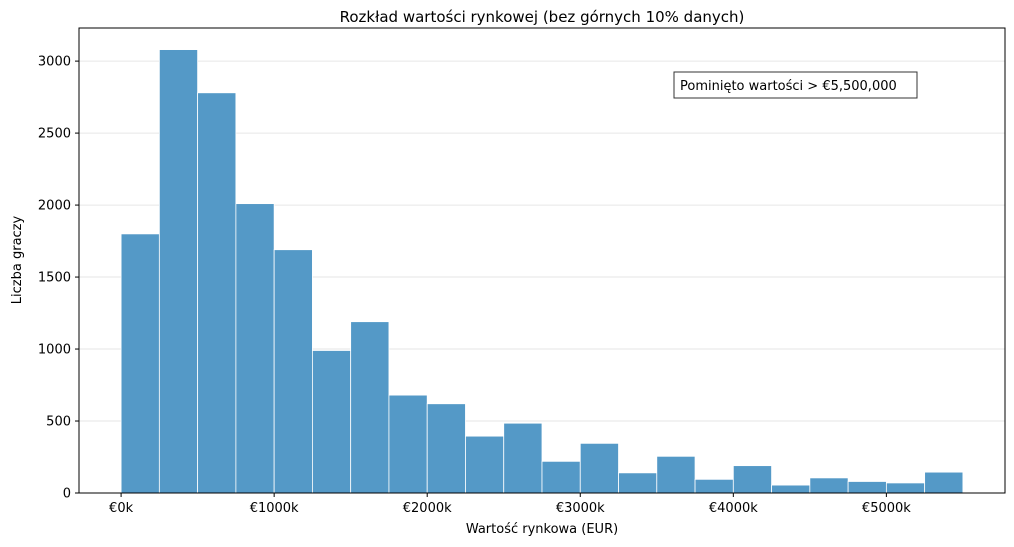  What do you see at coordinates (54, 350) in the screenshot?
I see `y-tick-label-1000: 1000` at bounding box center [54, 350].